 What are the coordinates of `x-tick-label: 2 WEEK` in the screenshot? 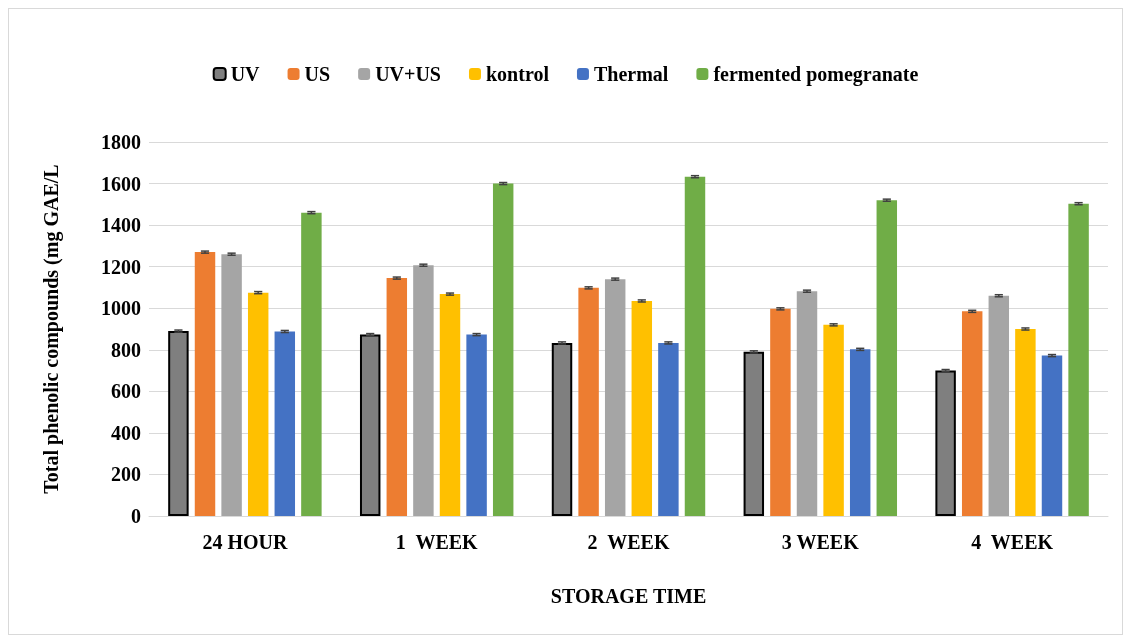 It's located at (628, 542).